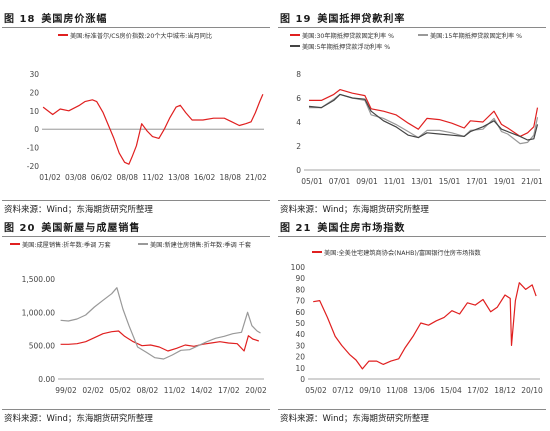 The height and width of the screenshot is (431, 550). I want to click on x-tick-label: 20/10, so click(532, 390).